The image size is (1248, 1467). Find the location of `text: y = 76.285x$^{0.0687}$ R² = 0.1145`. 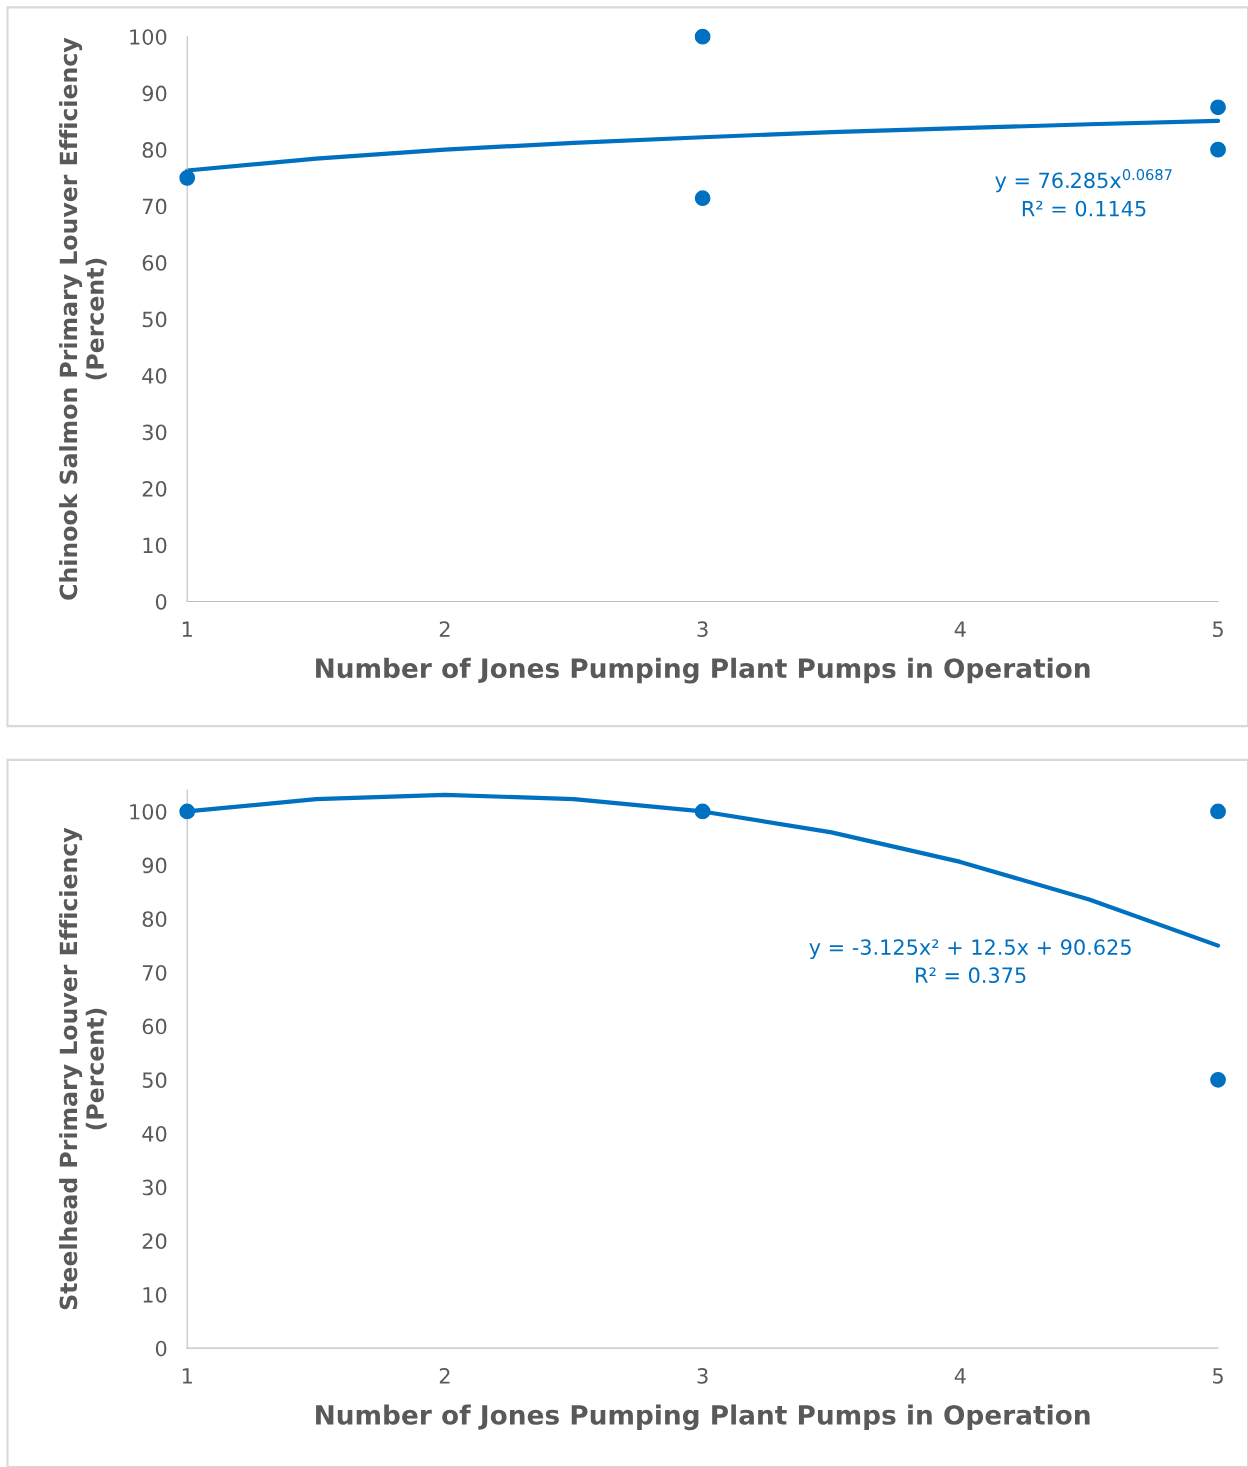

text: y = 76.285x$^{0.0687}$ R² = 0.1145 is located at coordinates (1083, 193).